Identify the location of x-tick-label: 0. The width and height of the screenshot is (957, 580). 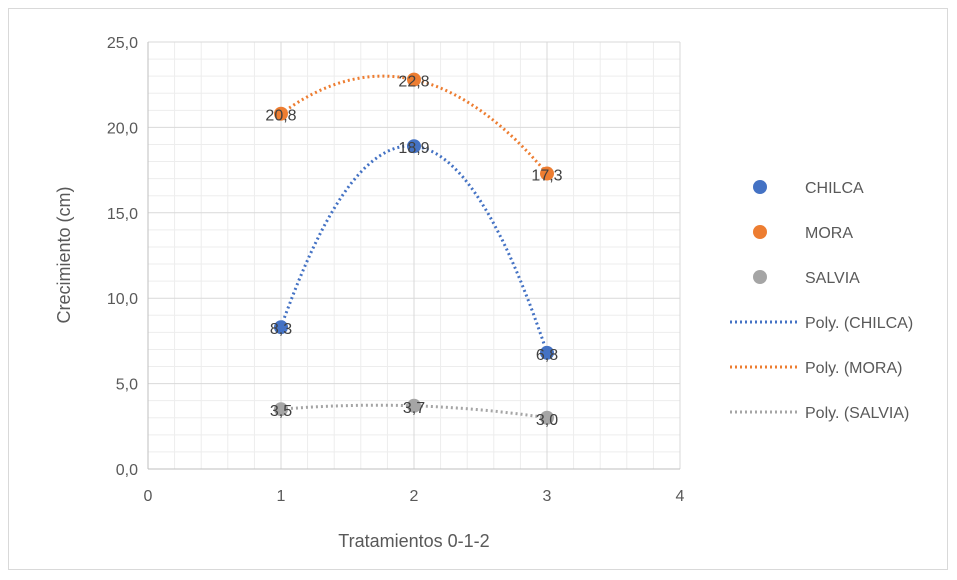
(148, 496).